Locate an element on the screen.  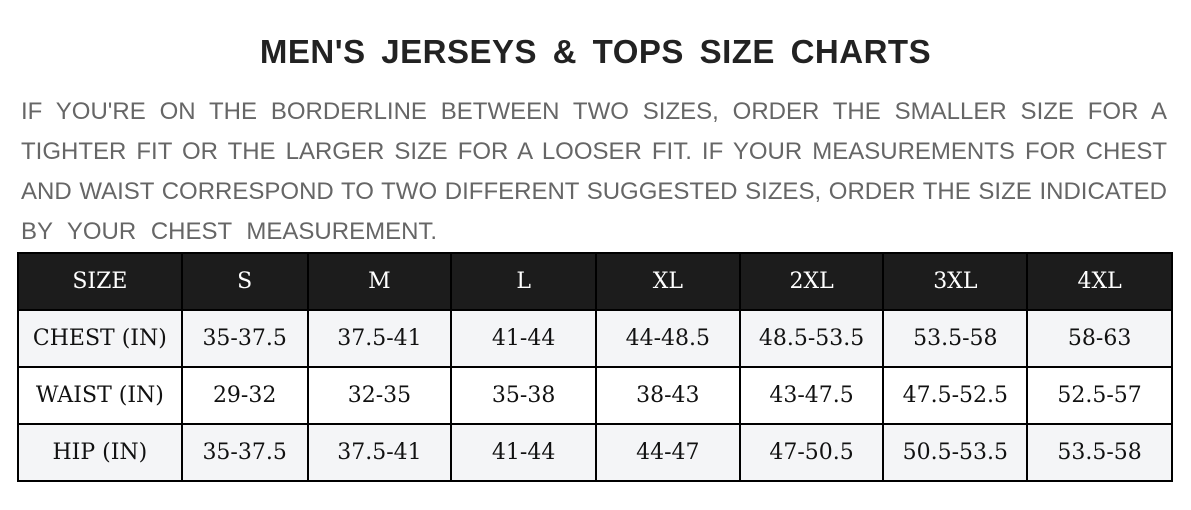
table-cell: 44-48.5 is located at coordinates (667, 338).